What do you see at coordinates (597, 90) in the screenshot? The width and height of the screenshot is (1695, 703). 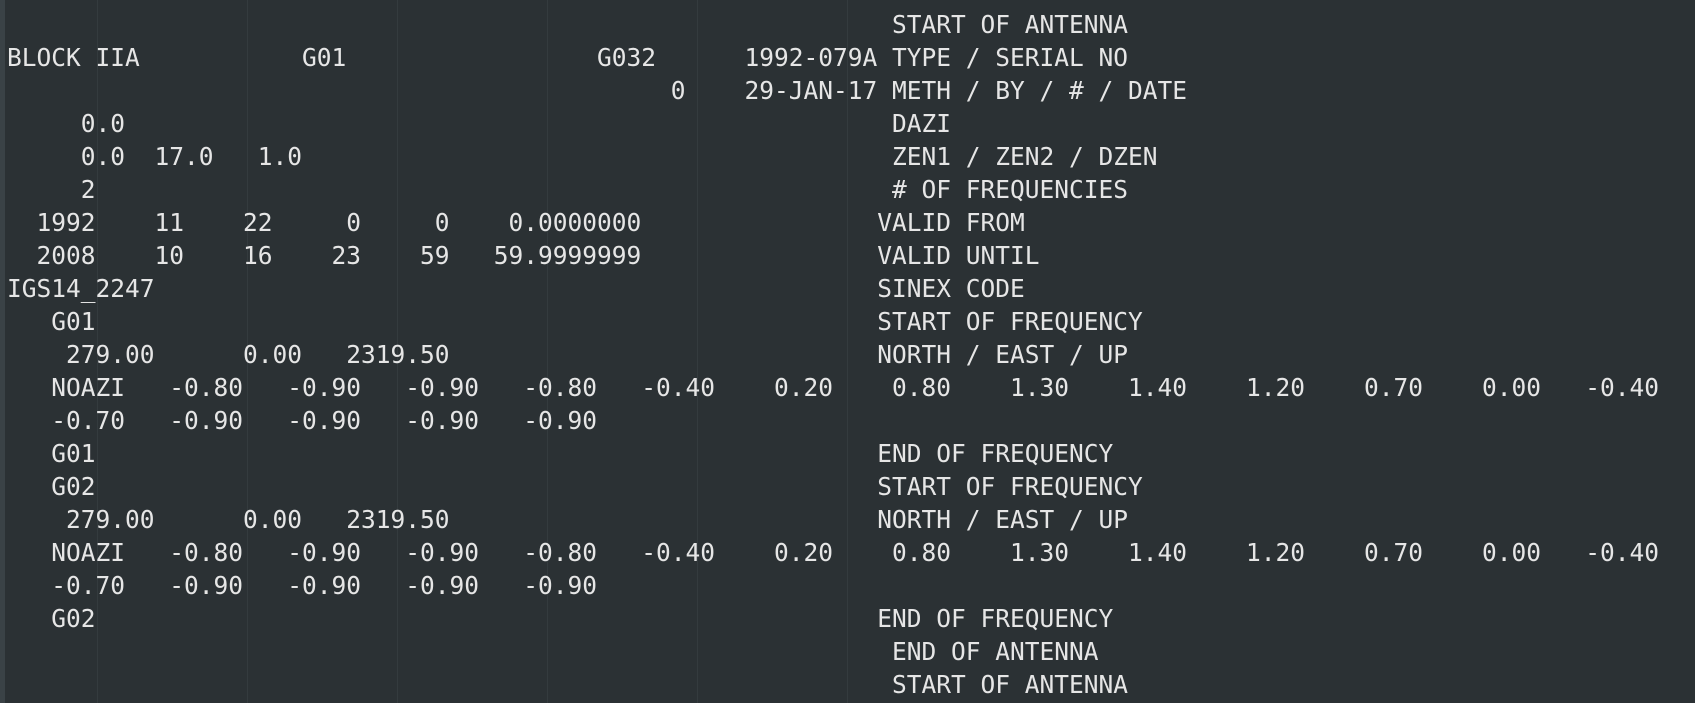 I see `code-line: 0 29-JAN-17 METH / BY / # / DATE` at bounding box center [597, 90].